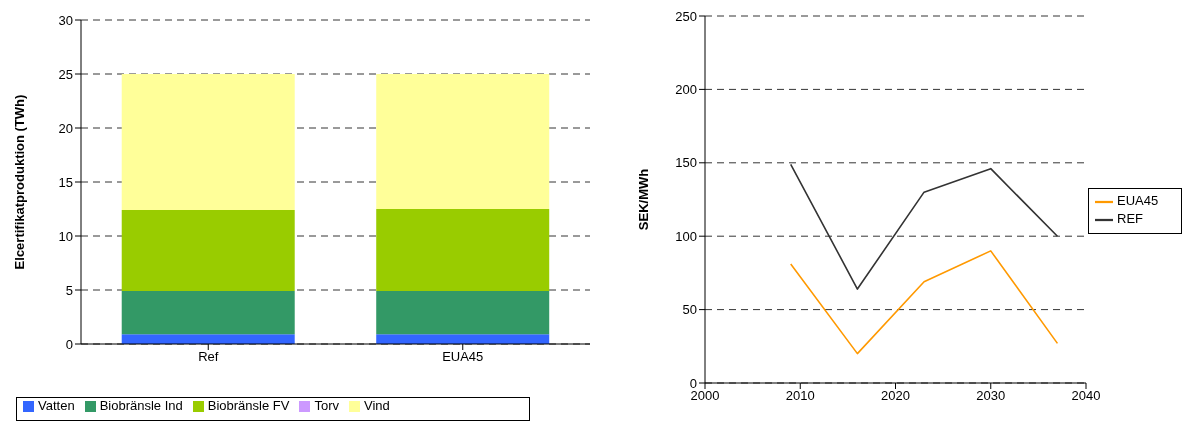 This screenshot has height=421, width=1198. What do you see at coordinates (991, 396) in the screenshot?
I see `x-tick-label: 2030` at bounding box center [991, 396].